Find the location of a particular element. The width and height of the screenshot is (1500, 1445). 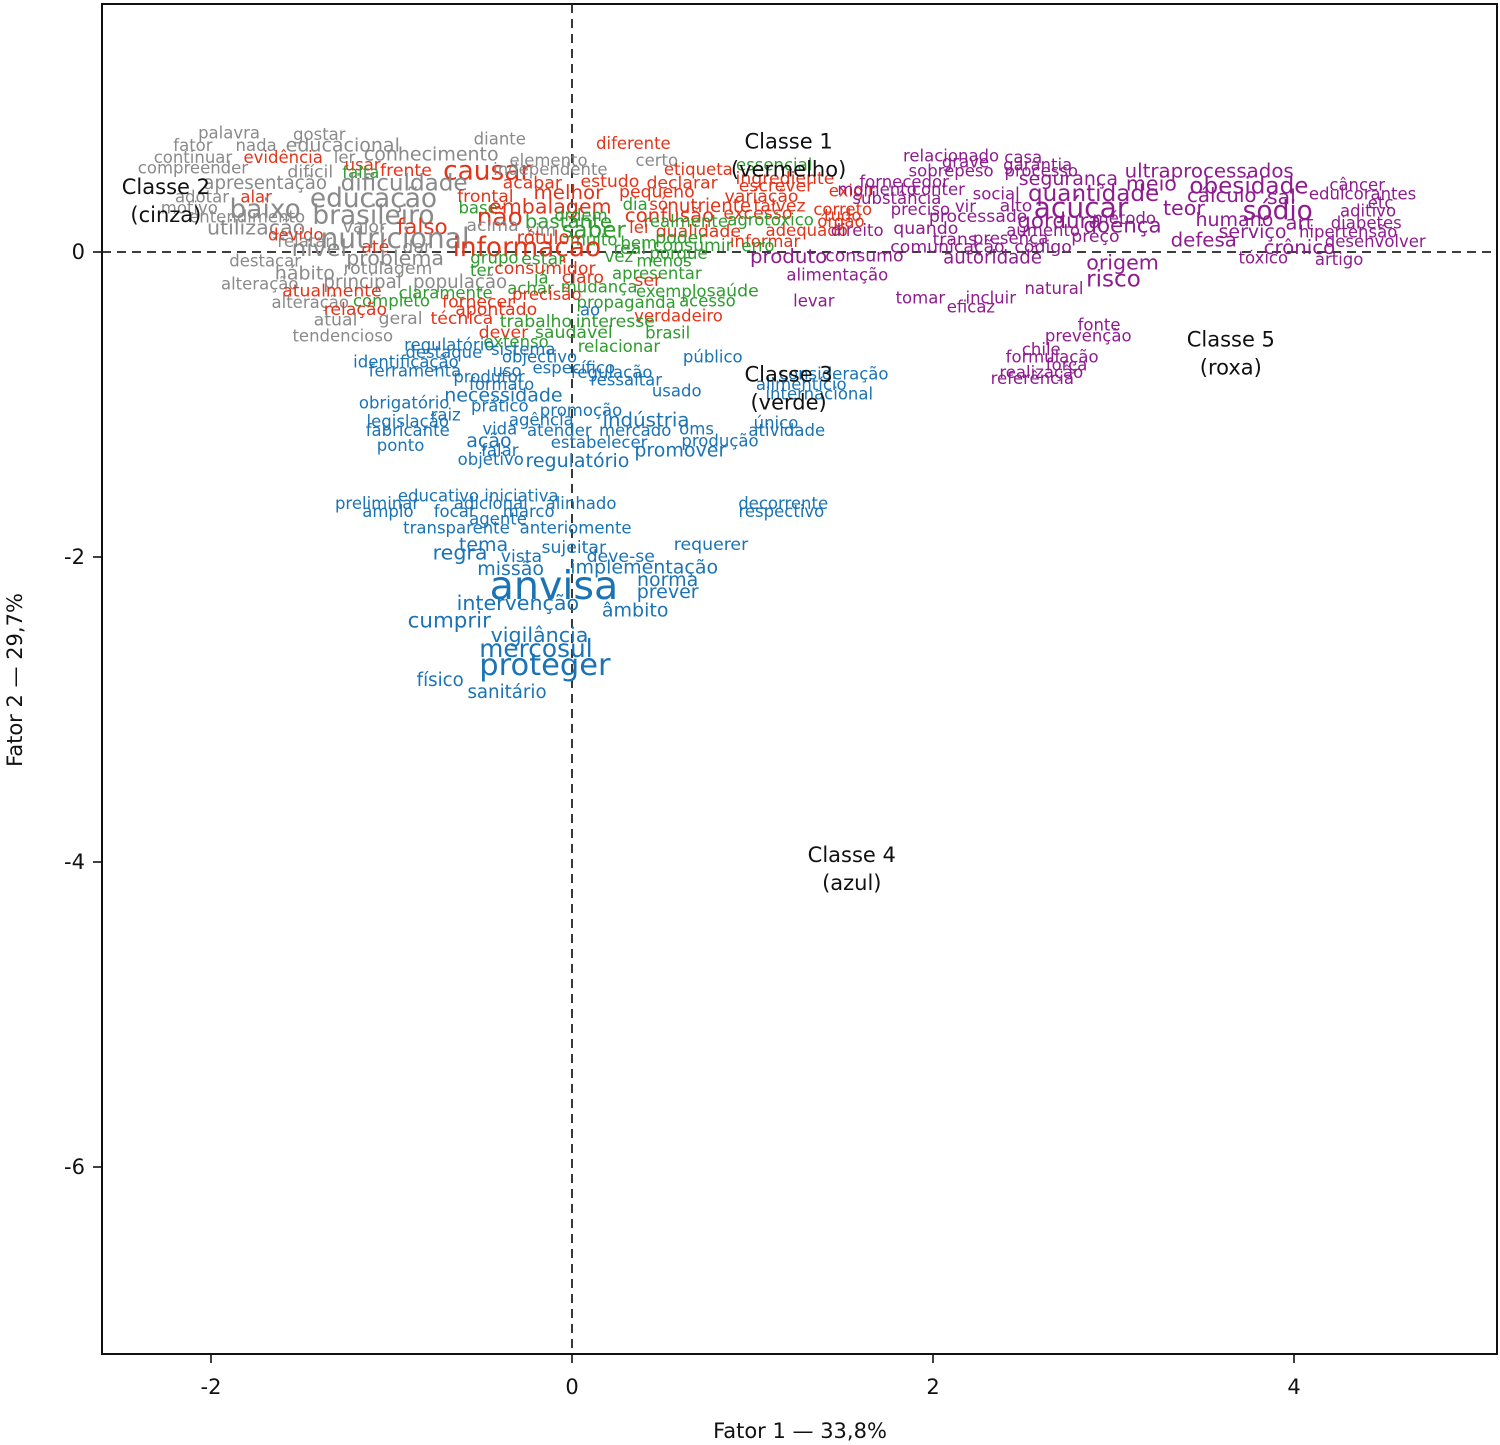

class-name: Classe 1 is located at coordinates (788, 141).